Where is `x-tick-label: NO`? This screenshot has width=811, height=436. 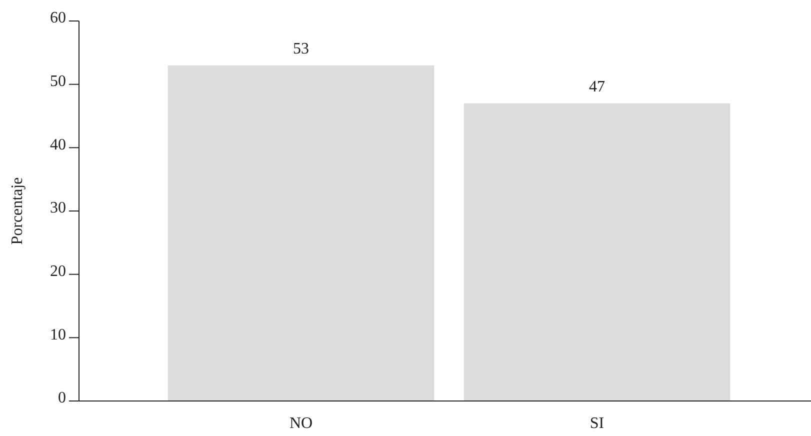
x-tick-label: NO is located at coordinates (301, 423).